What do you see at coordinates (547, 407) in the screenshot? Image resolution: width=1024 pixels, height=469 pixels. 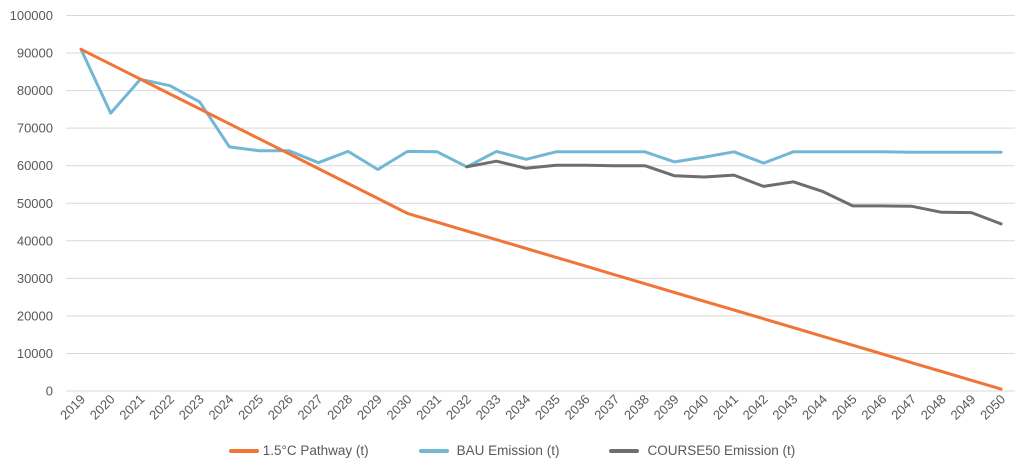 I see `x-tick-label: 2035` at bounding box center [547, 407].